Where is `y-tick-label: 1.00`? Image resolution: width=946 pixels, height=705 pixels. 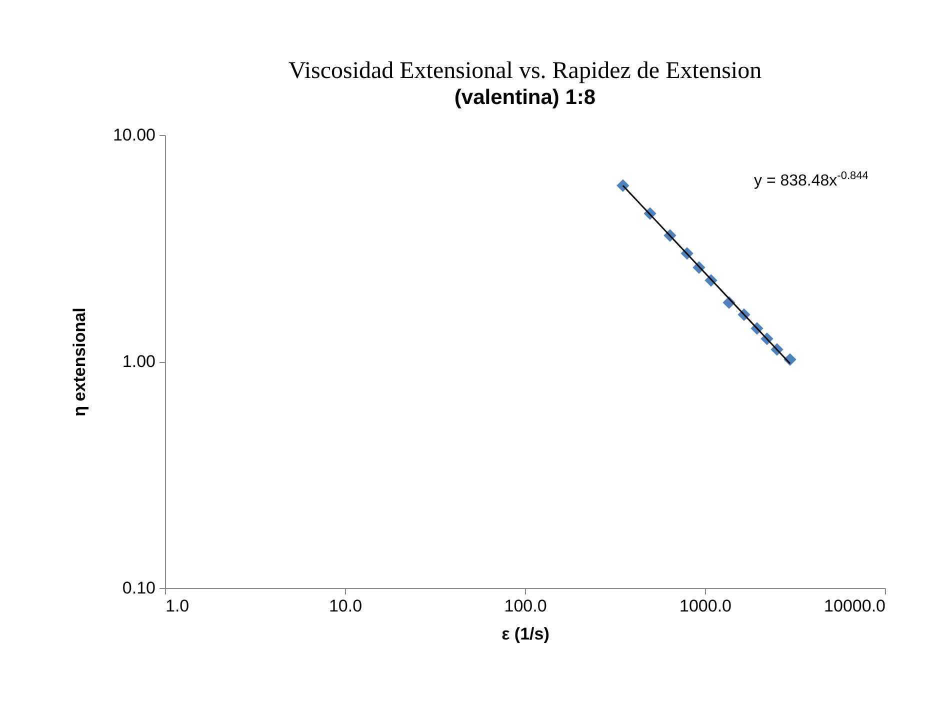 y-tick-label: 1.00 is located at coordinates (139, 361).